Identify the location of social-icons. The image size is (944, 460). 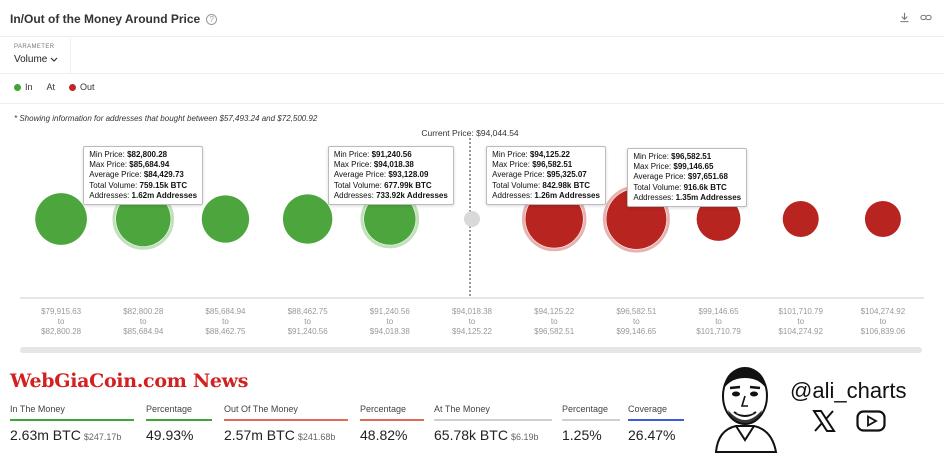
(849, 421).